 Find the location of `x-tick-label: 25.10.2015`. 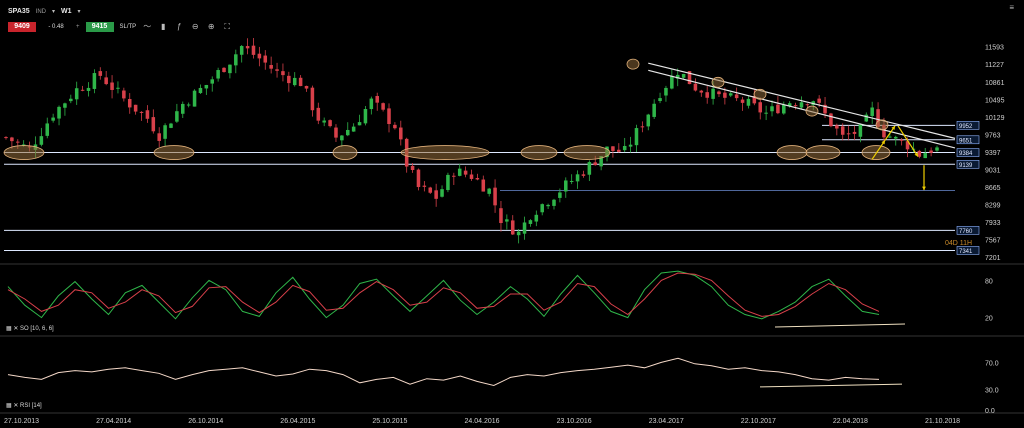

x-tick-label: 25.10.2015 is located at coordinates (389, 421).